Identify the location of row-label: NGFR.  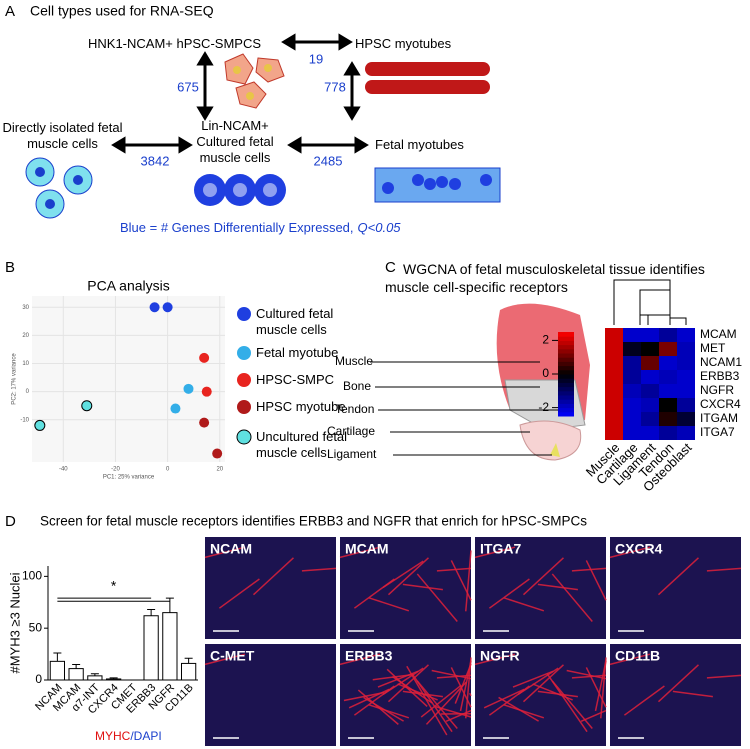
(717, 390).